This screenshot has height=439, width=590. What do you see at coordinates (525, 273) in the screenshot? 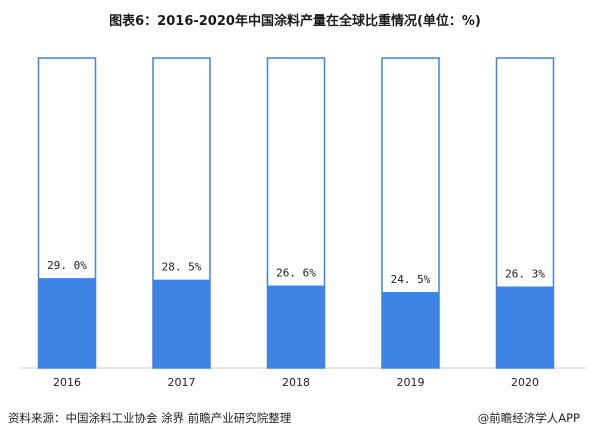
I see `data-label-2020: 26. 3%` at bounding box center [525, 273].